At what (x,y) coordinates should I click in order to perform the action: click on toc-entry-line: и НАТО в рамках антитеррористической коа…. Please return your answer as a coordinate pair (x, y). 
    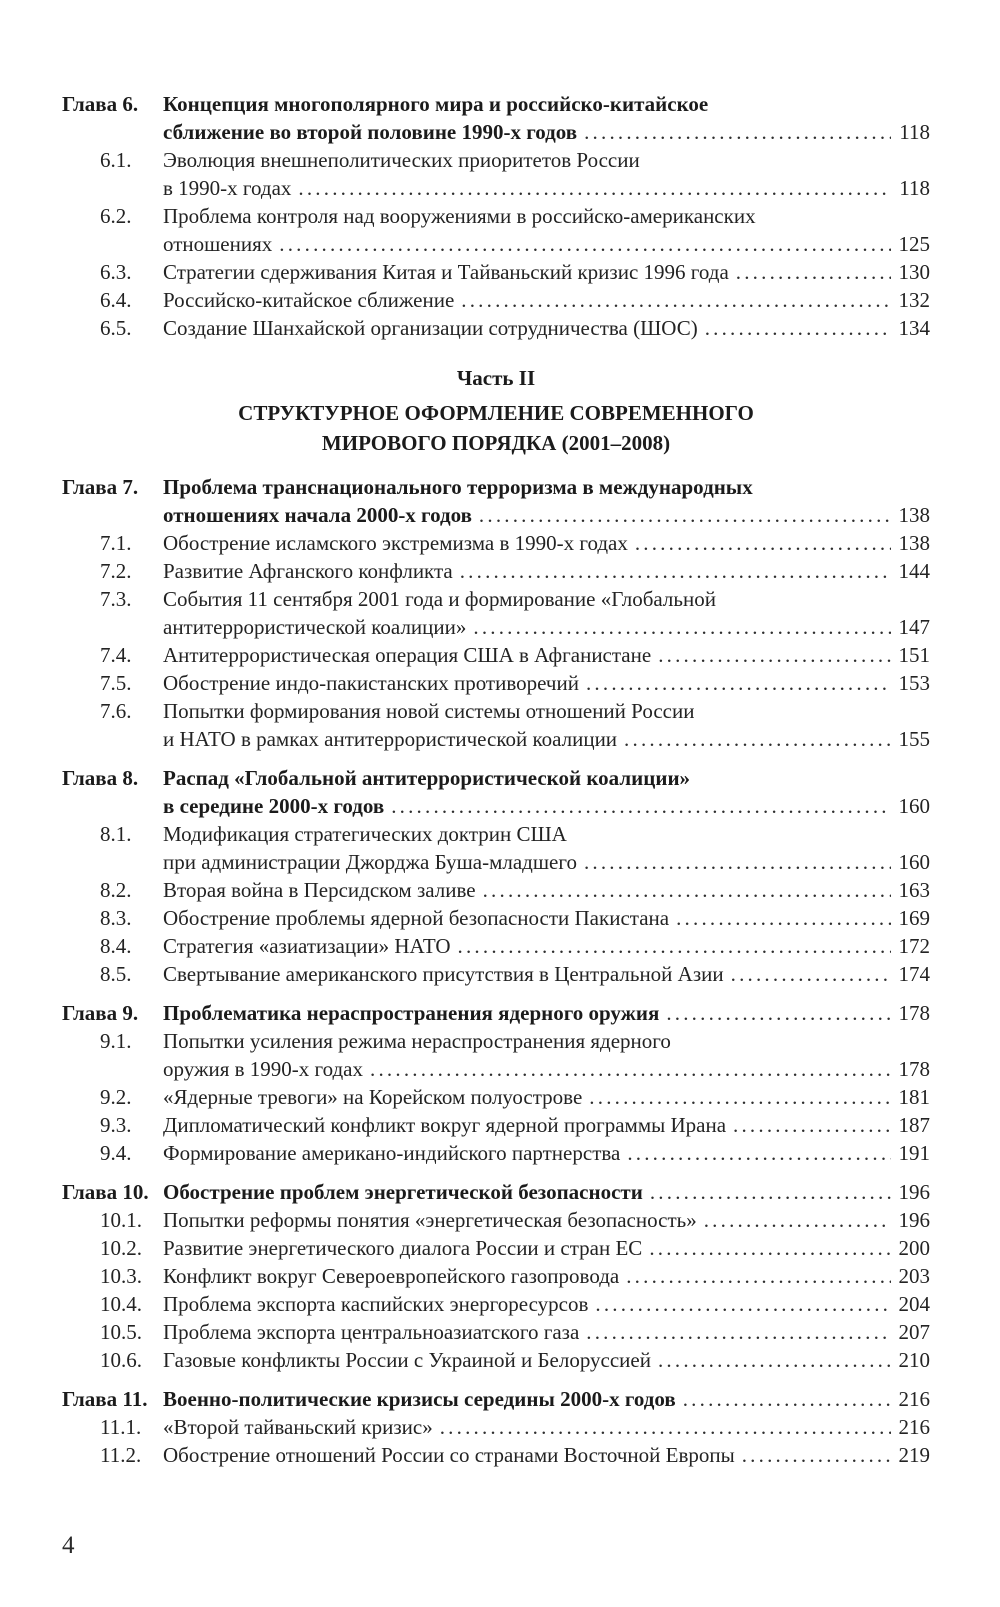
    Looking at the image, I should click on (496, 739).